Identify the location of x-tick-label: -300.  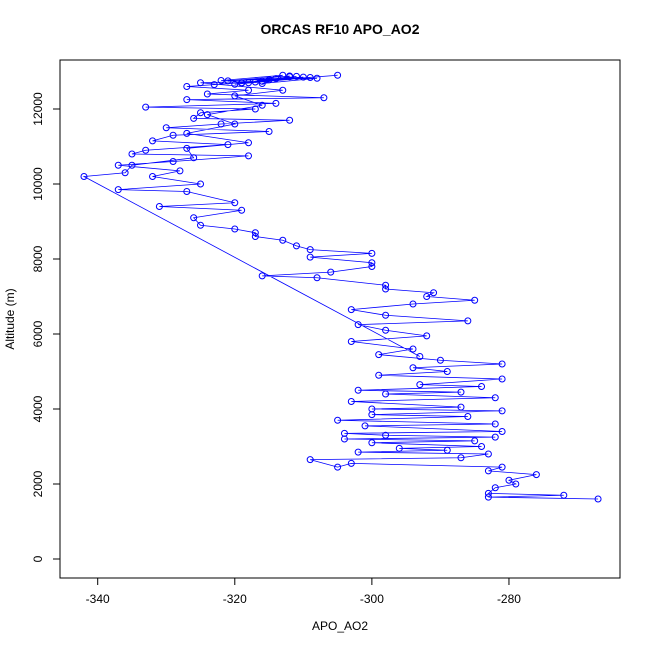
(372, 599).